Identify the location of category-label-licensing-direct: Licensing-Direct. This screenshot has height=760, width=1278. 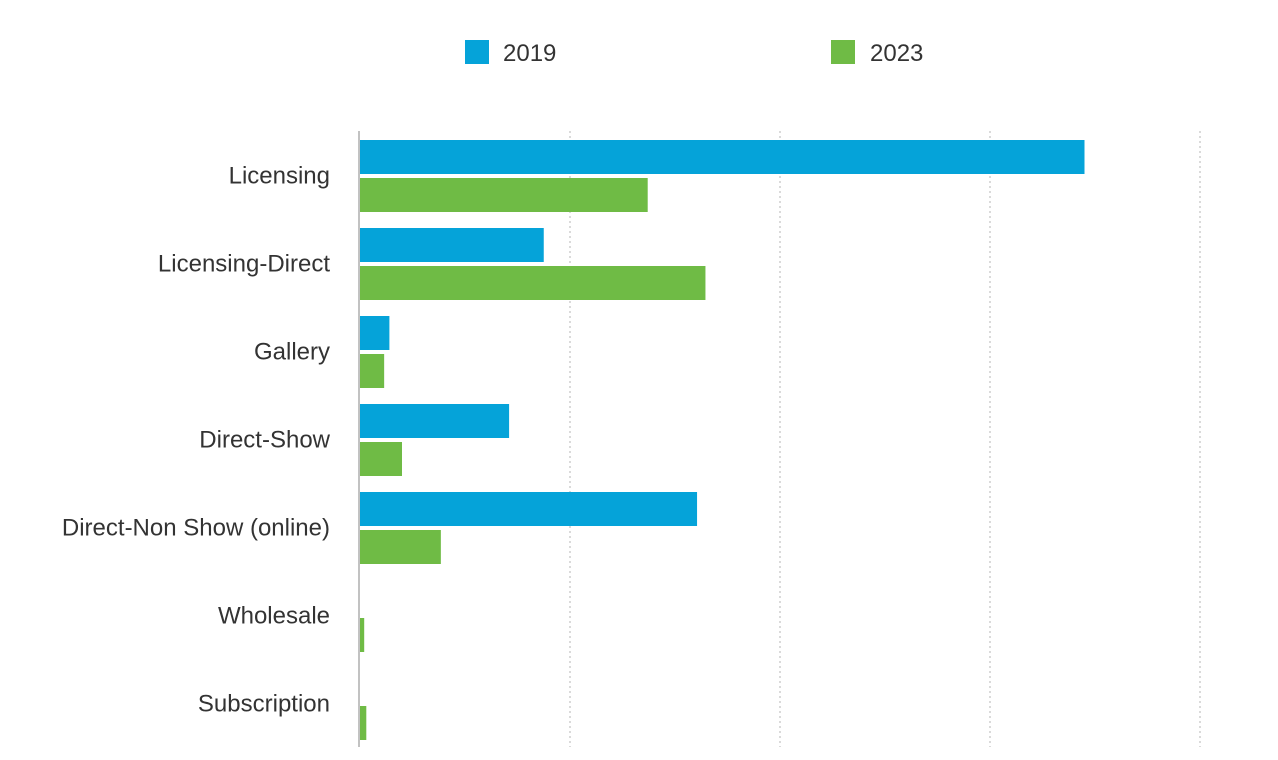
(244, 263).